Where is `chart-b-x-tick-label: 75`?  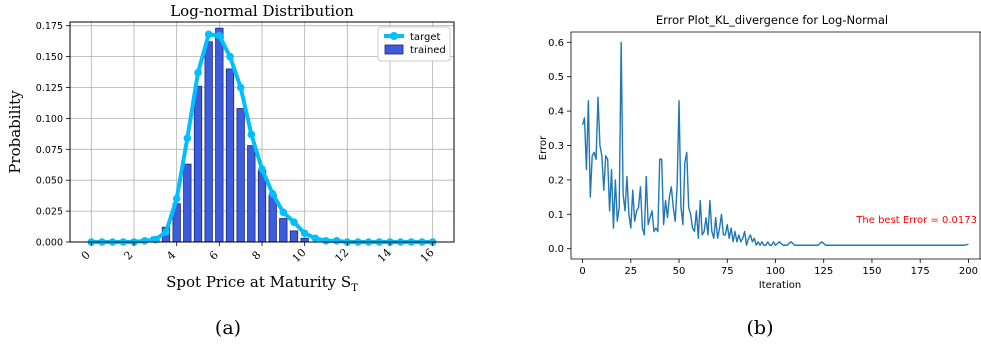 chart-b-x-tick-label: 75 is located at coordinates (727, 271).